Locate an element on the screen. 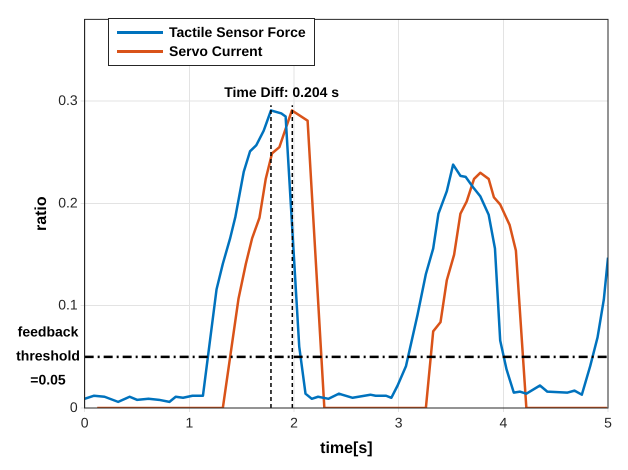  y-tick-label: 0 is located at coordinates (74, 406).